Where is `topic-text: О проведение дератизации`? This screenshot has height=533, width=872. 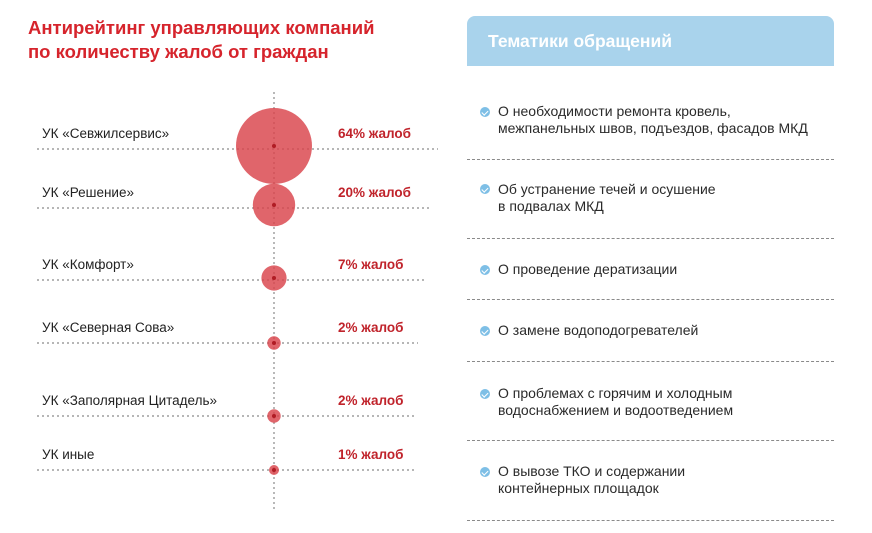 topic-text: О проведение дератизации is located at coordinates (662, 269).